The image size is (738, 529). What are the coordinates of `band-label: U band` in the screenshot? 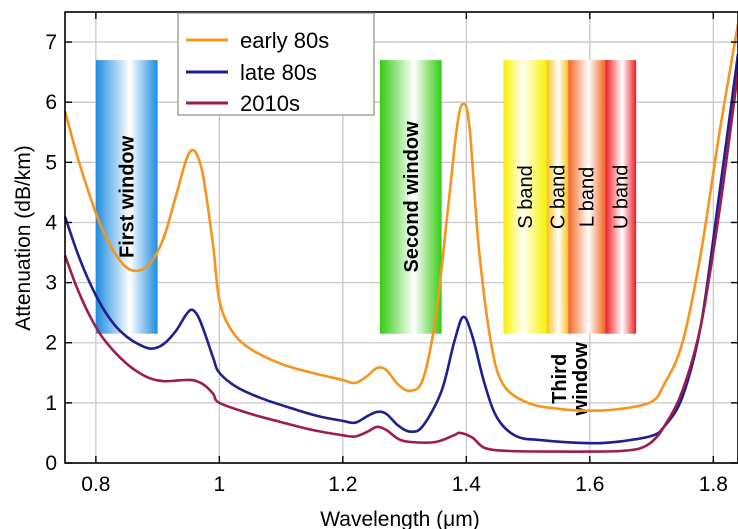 It's located at (622, 197).